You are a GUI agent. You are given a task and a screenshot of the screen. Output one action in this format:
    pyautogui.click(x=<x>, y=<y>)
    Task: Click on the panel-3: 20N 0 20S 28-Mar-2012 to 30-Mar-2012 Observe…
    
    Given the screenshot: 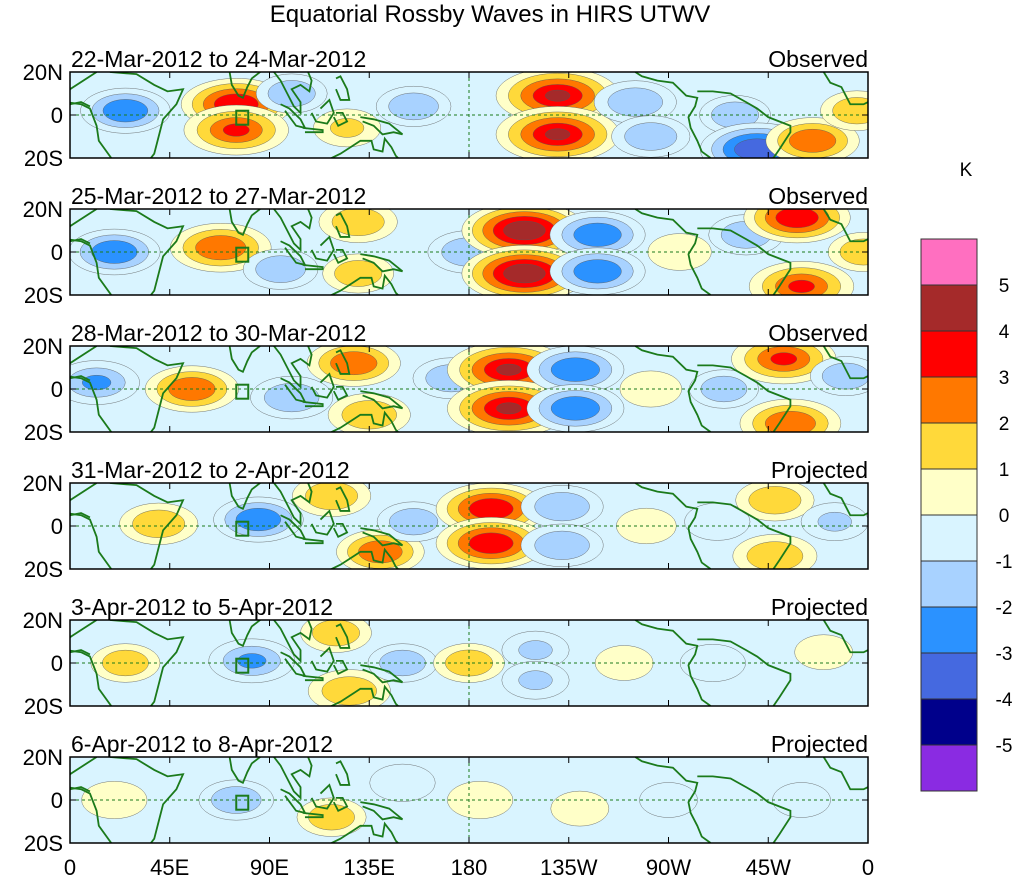 What is the action you would take?
    pyautogui.click(x=446, y=382)
    